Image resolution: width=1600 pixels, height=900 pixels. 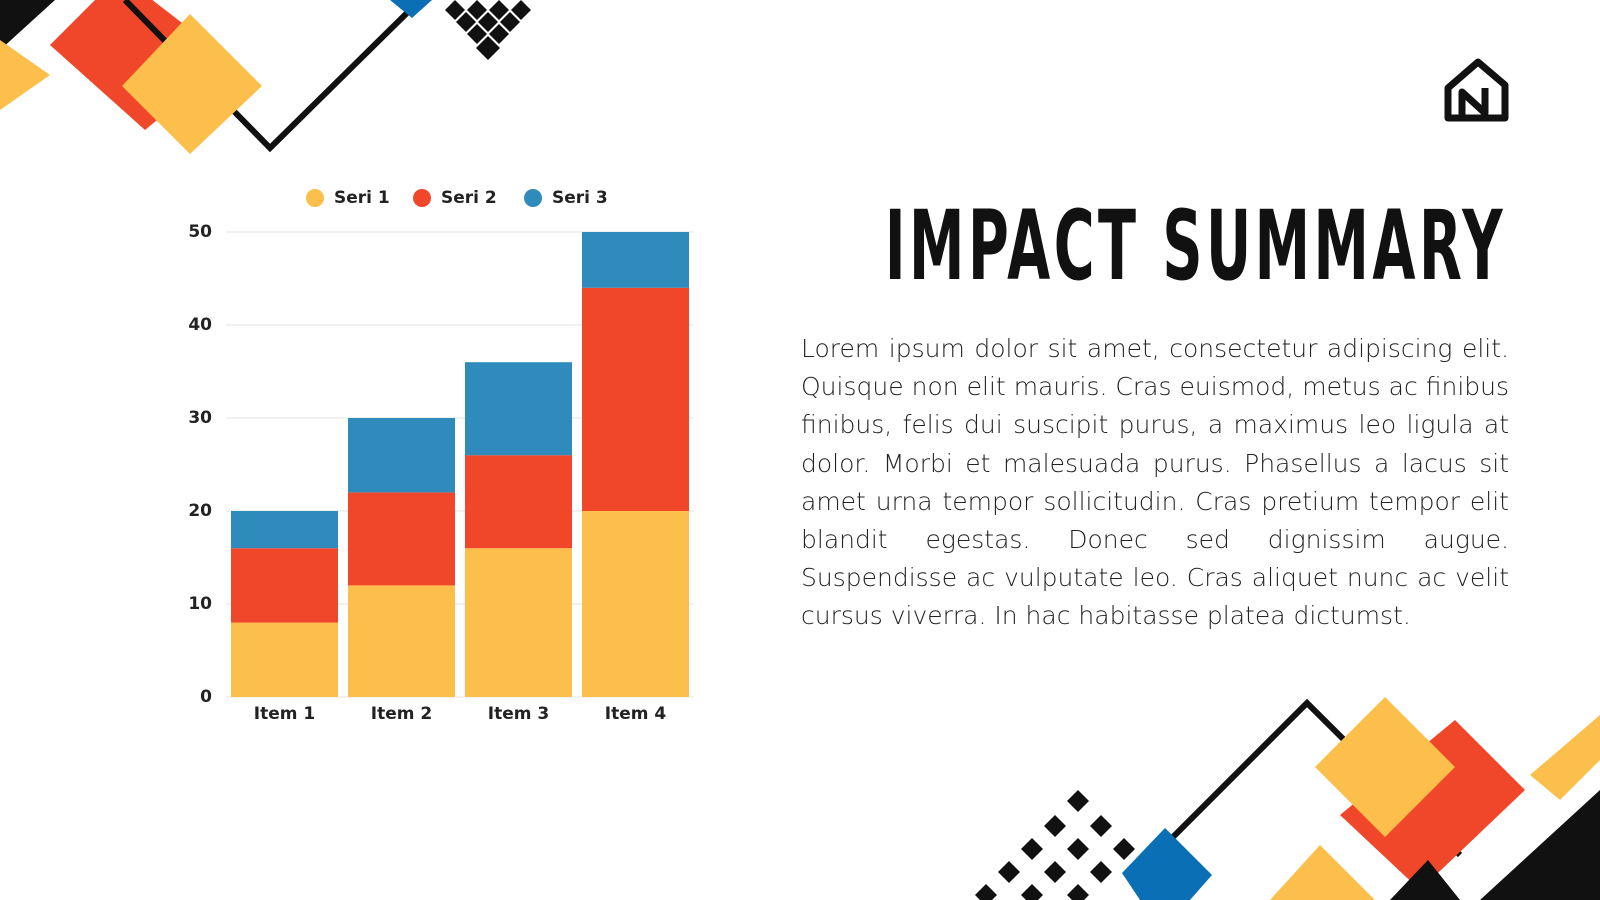 I want to click on legend-label: Seri 3, so click(x=580, y=198).